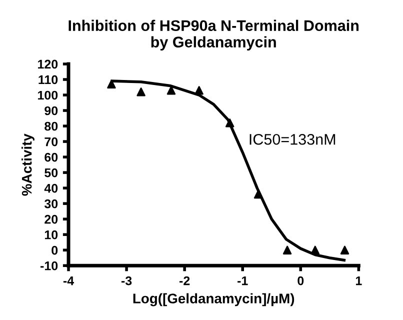  I want to click on y-tick-label: 120, so click(48, 64).